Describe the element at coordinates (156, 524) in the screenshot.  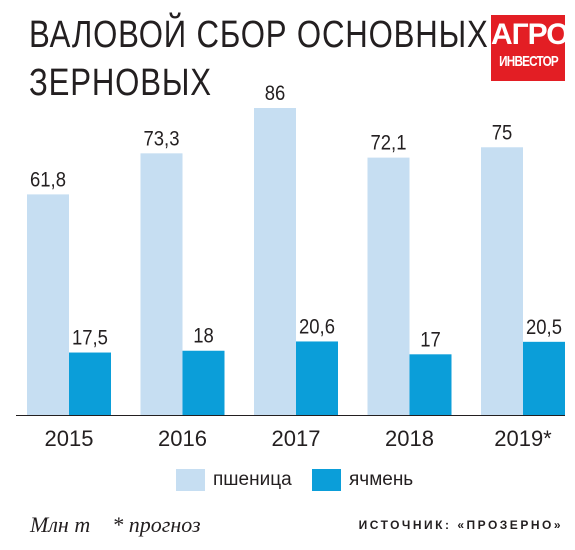
I see `forecast-note: * прогноз` at that location.